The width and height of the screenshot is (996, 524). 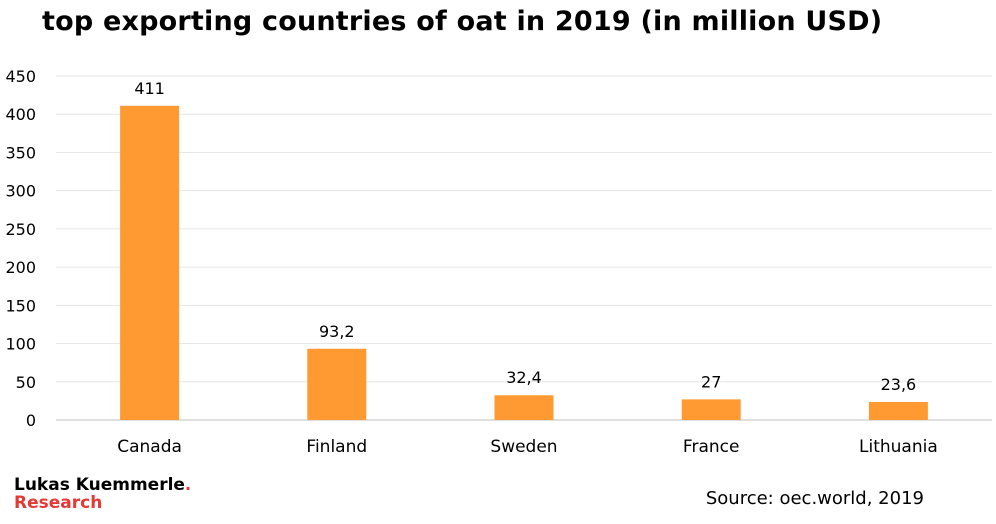 I want to click on x-tick-label: Lithuania, so click(x=898, y=447).